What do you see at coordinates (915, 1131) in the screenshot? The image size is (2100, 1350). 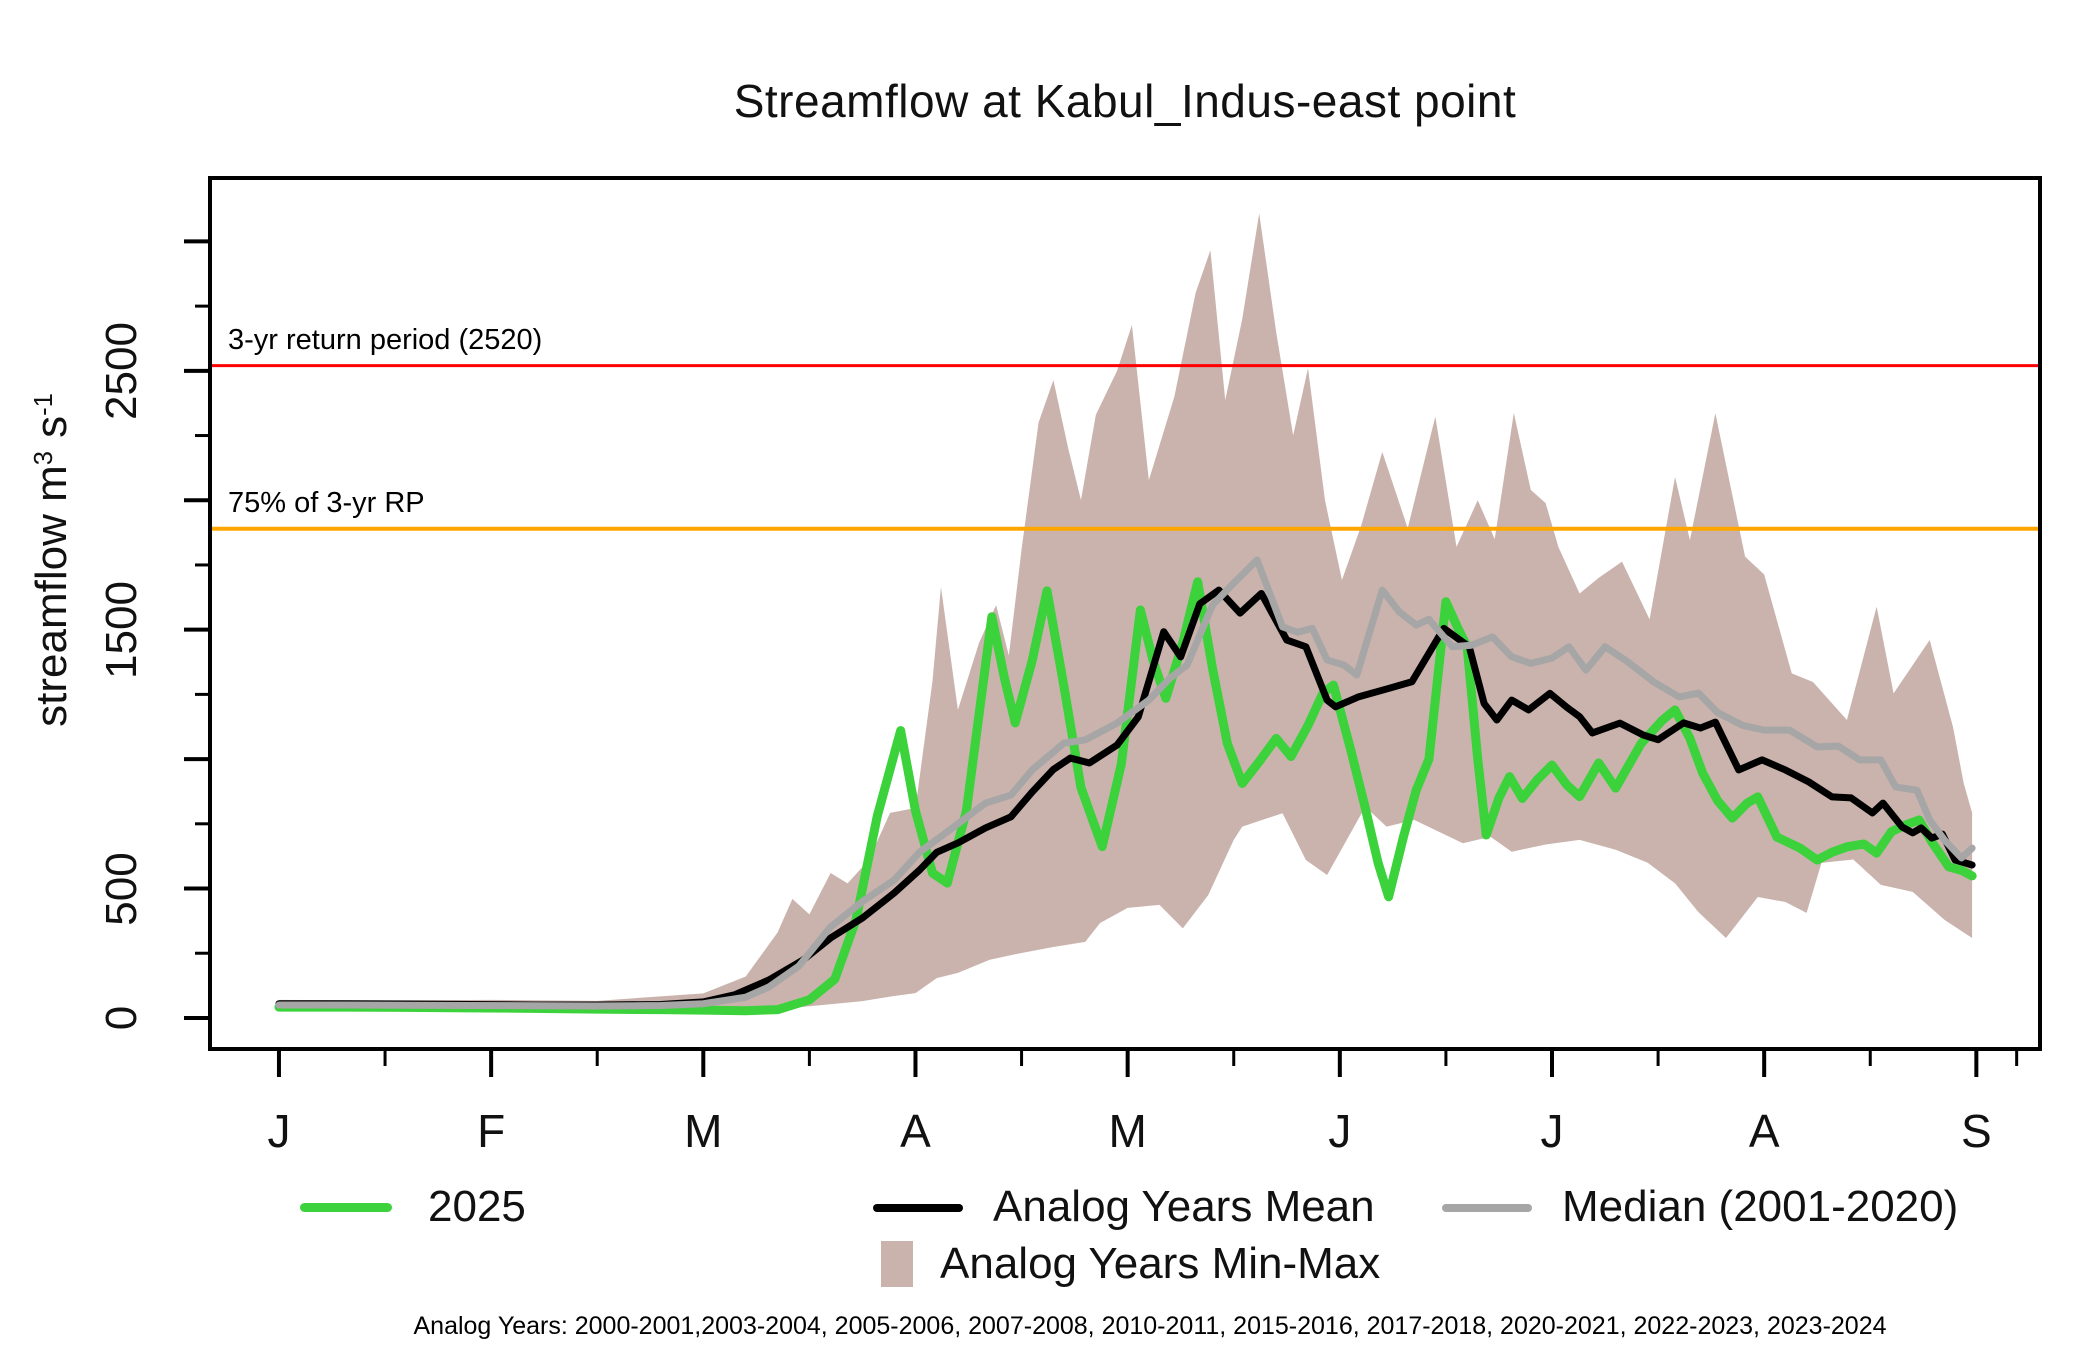 I see `x-tick-label-month-3: A` at bounding box center [915, 1131].